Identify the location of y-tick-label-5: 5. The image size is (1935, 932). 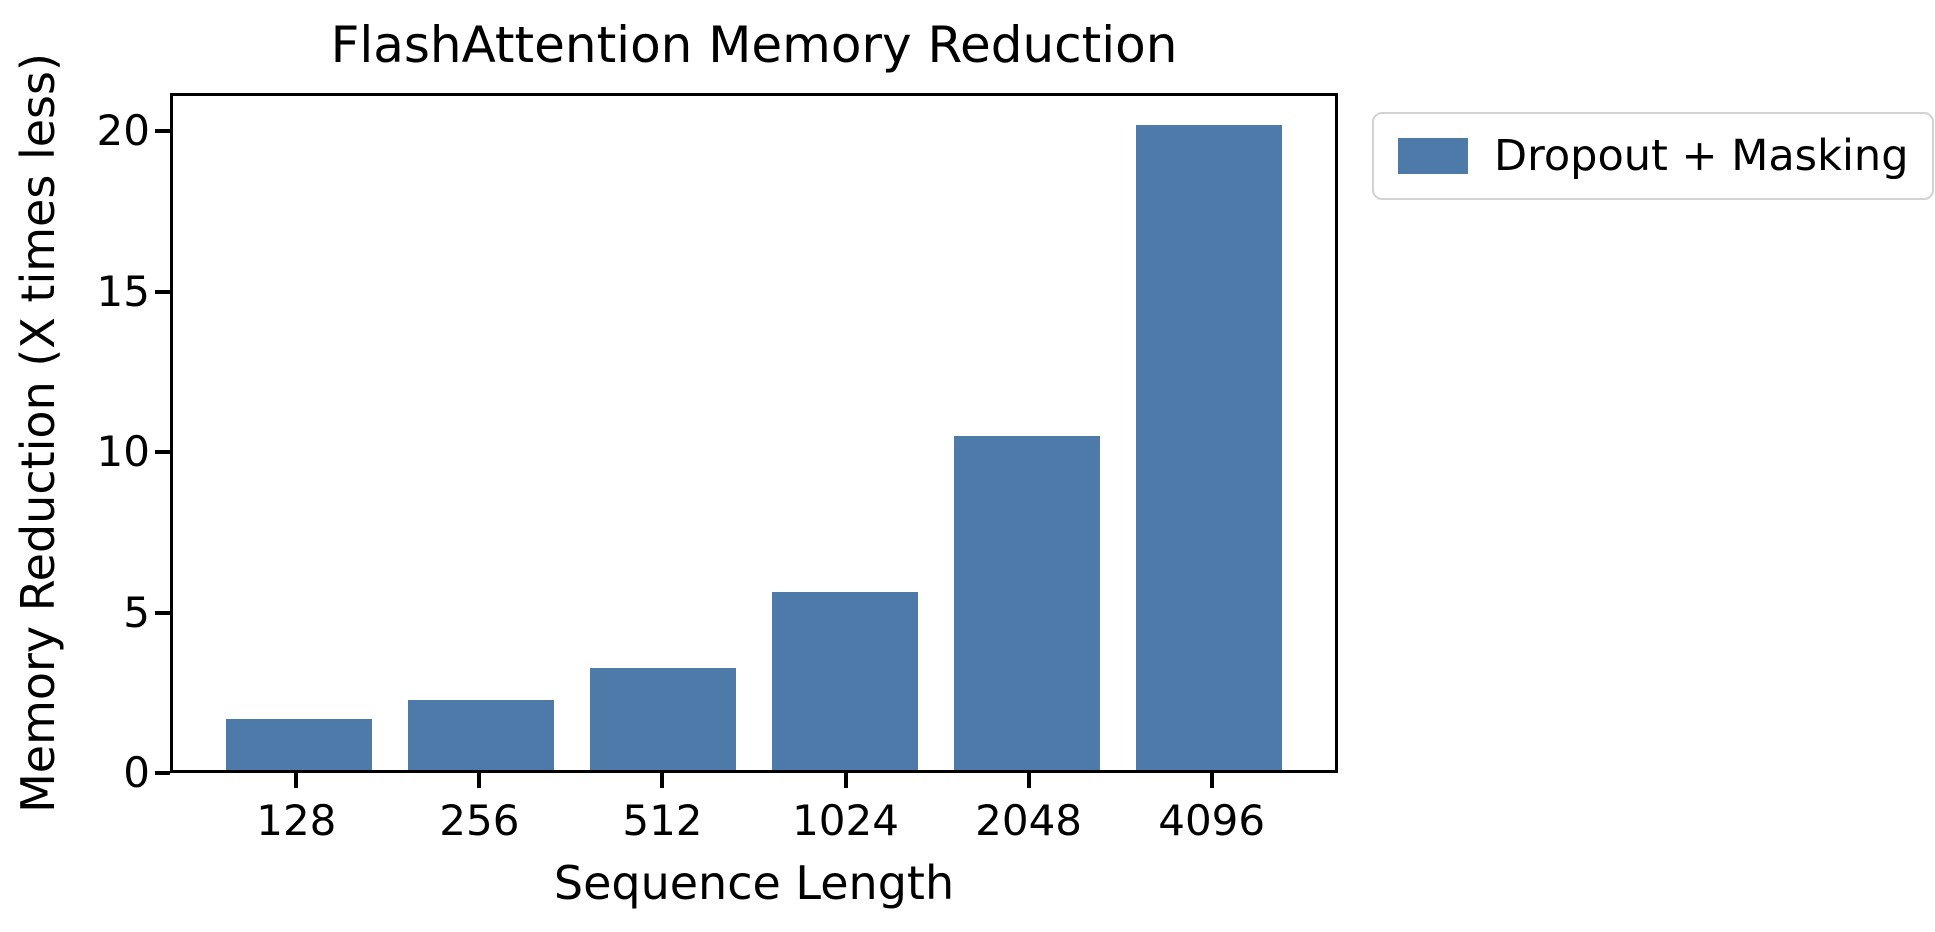
(136, 612).